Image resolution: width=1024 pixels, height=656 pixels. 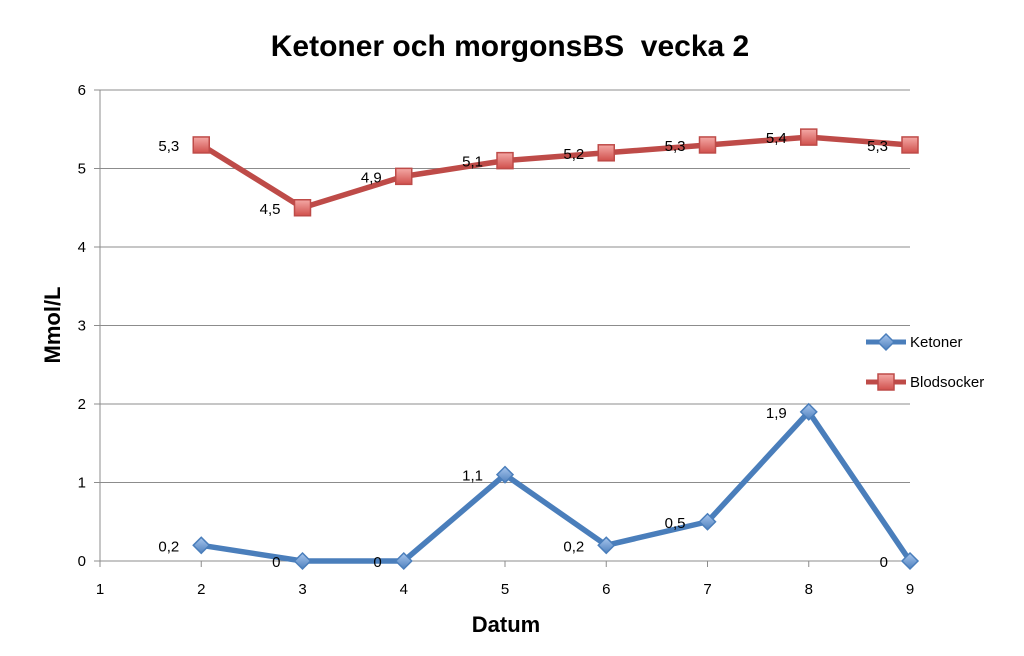 I want to click on legend: Ketoner Blodsocker, so click(x=925, y=361).